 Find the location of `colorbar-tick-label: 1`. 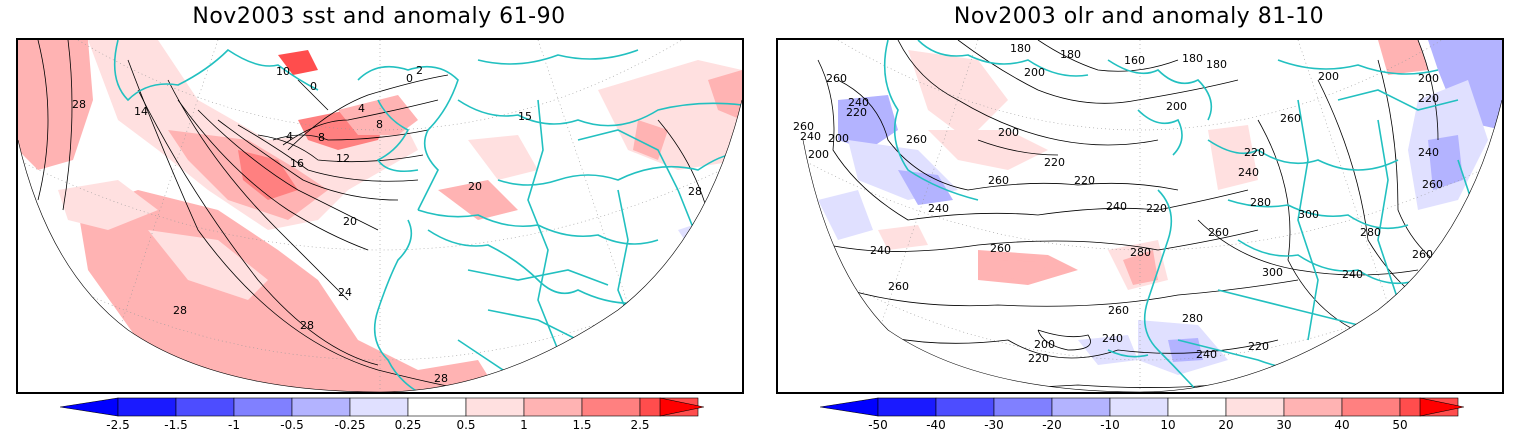

colorbar-tick-label: 1 is located at coordinates (524, 425).